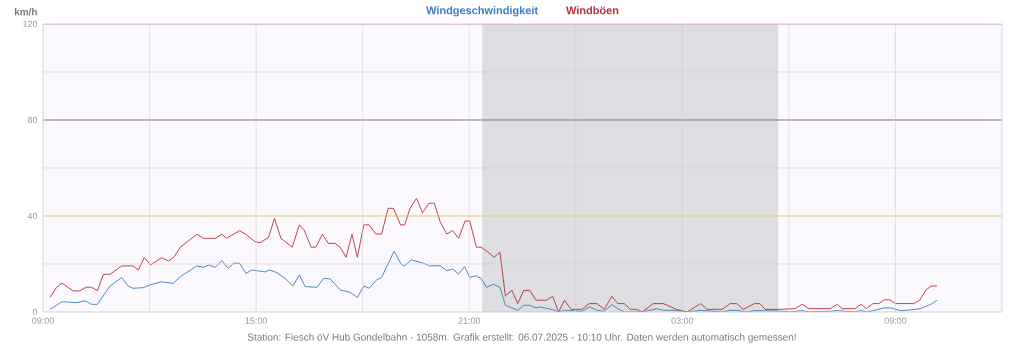 The height and width of the screenshot is (350, 1024). What do you see at coordinates (682, 320) in the screenshot?
I see `x-tick-label: 03:00` at bounding box center [682, 320].